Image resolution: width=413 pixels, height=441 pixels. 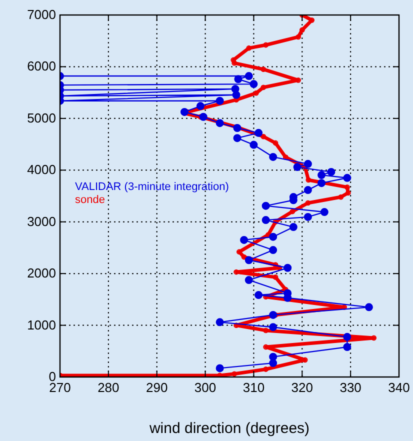 I want to click on text: sonde, so click(x=90, y=200).